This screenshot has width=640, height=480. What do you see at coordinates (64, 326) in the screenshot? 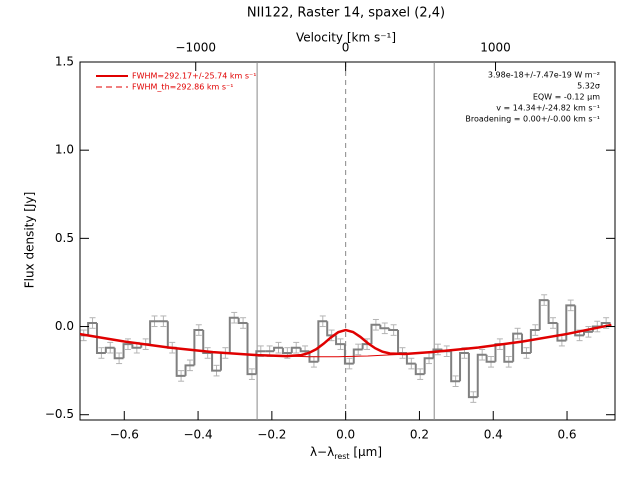
I see `y-tick-label: 0.0` at bounding box center [64, 326].